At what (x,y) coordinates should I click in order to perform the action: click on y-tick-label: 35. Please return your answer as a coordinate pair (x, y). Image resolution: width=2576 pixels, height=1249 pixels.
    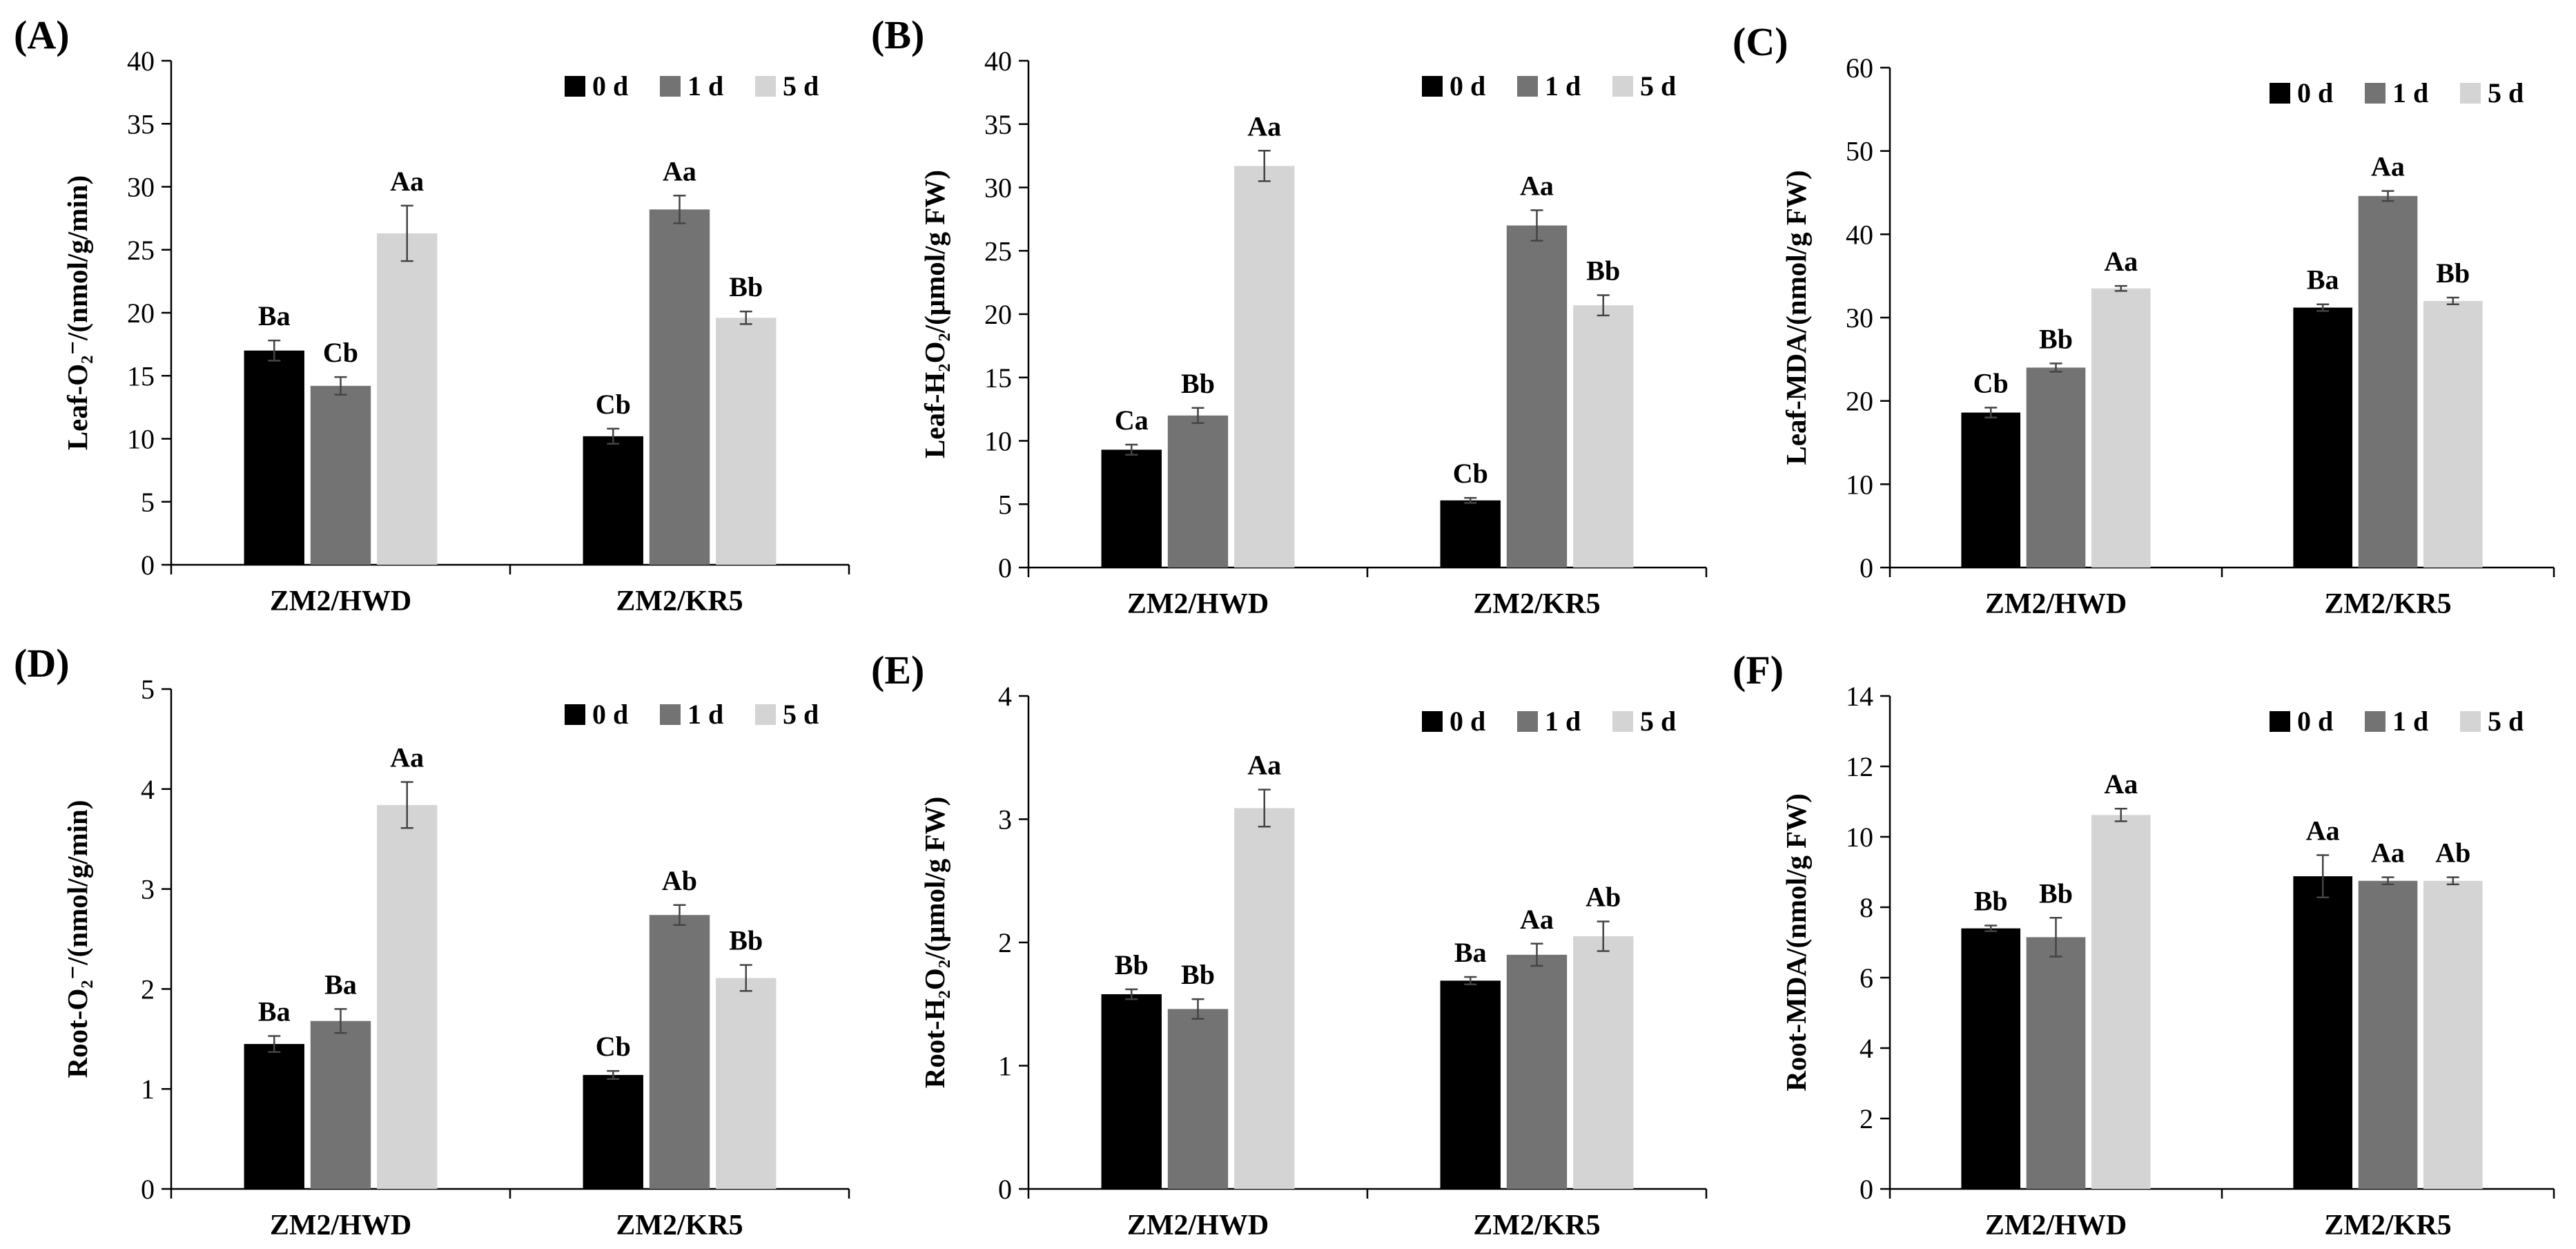
    Looking at the image, I should click on (998, 124).